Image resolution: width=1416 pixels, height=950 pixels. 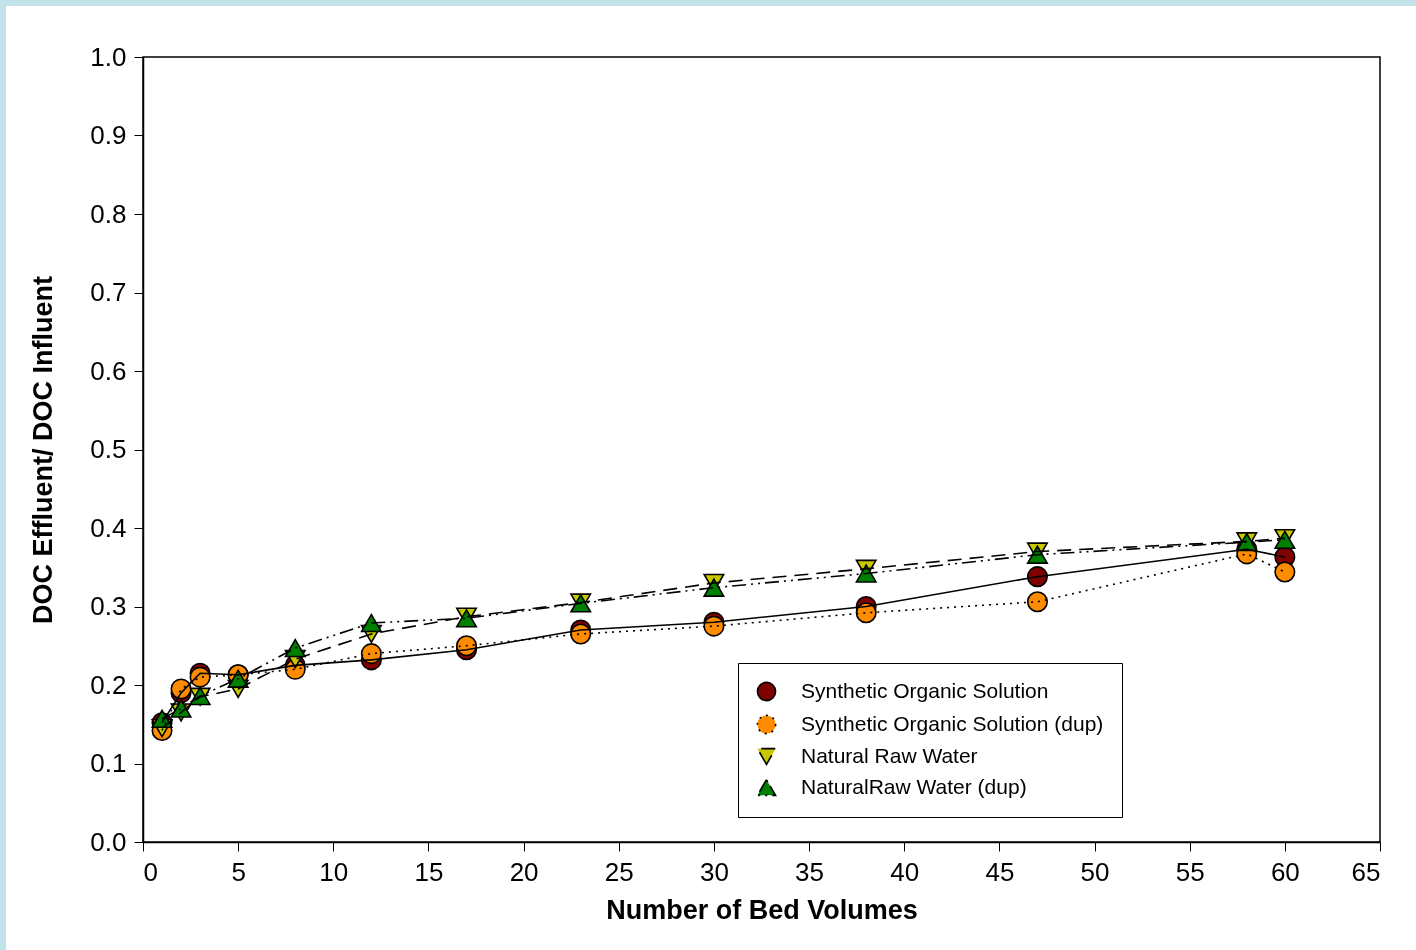 I want to click on x-tick-label: 35, so click(x=810, y=871).